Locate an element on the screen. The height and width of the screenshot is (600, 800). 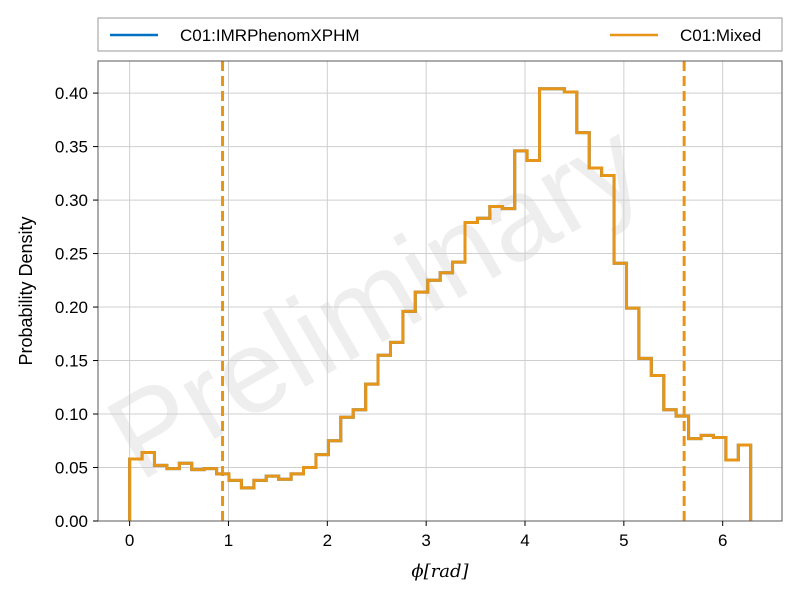
y-tick-label: 0.35 is located at coordinates (71, 147).